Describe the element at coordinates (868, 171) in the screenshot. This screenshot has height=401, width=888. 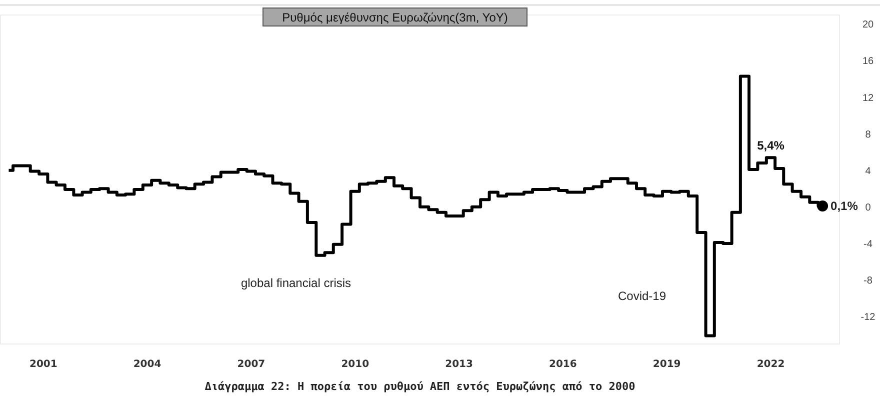
I see `y-tick-label: 4` at that location.